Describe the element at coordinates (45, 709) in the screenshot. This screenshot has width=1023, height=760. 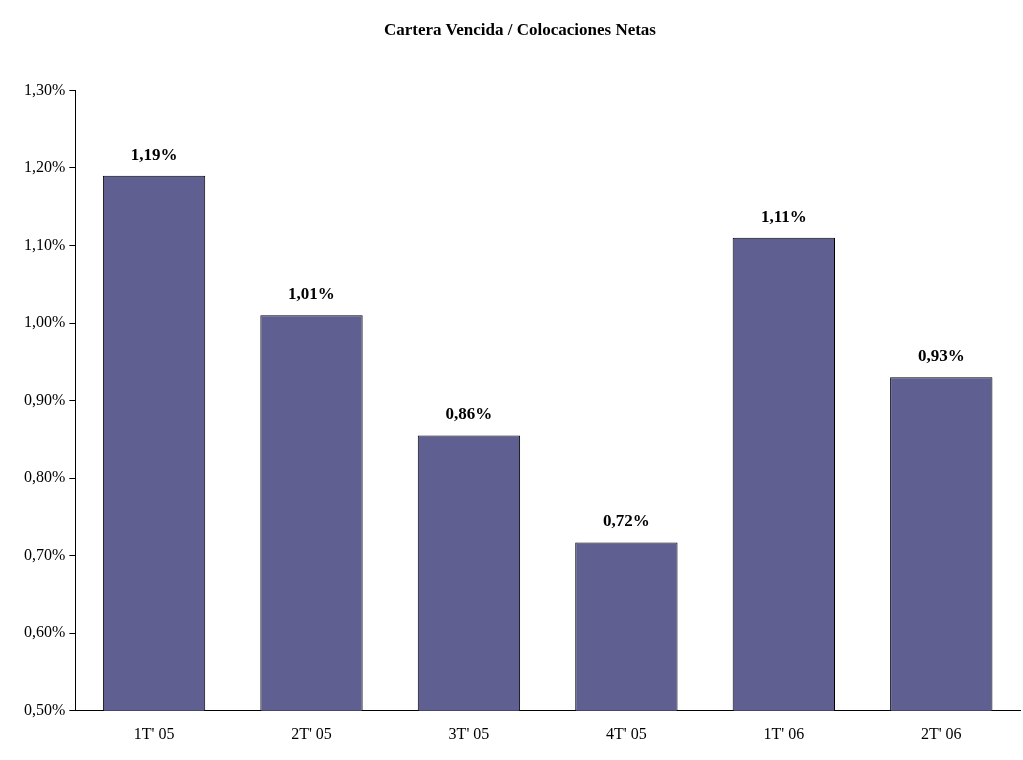
I see `y-tick-label: 0,50%` at that location.